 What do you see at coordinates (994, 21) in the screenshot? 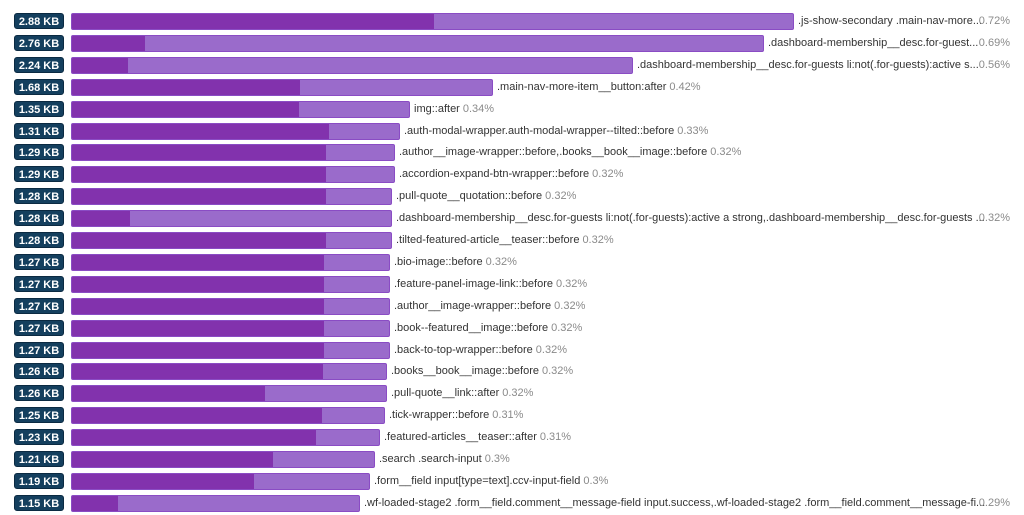
I see `percent-label: 0.72%` at bounding box center [994, 21].